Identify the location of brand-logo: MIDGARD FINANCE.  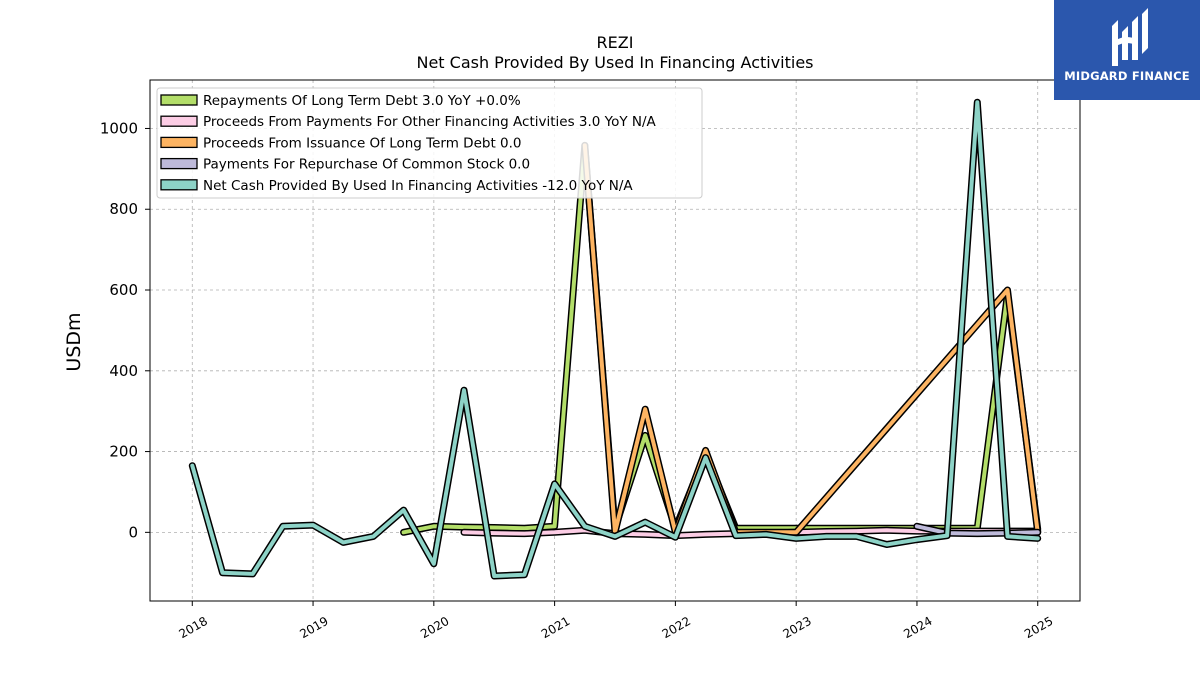
(1127, 50).